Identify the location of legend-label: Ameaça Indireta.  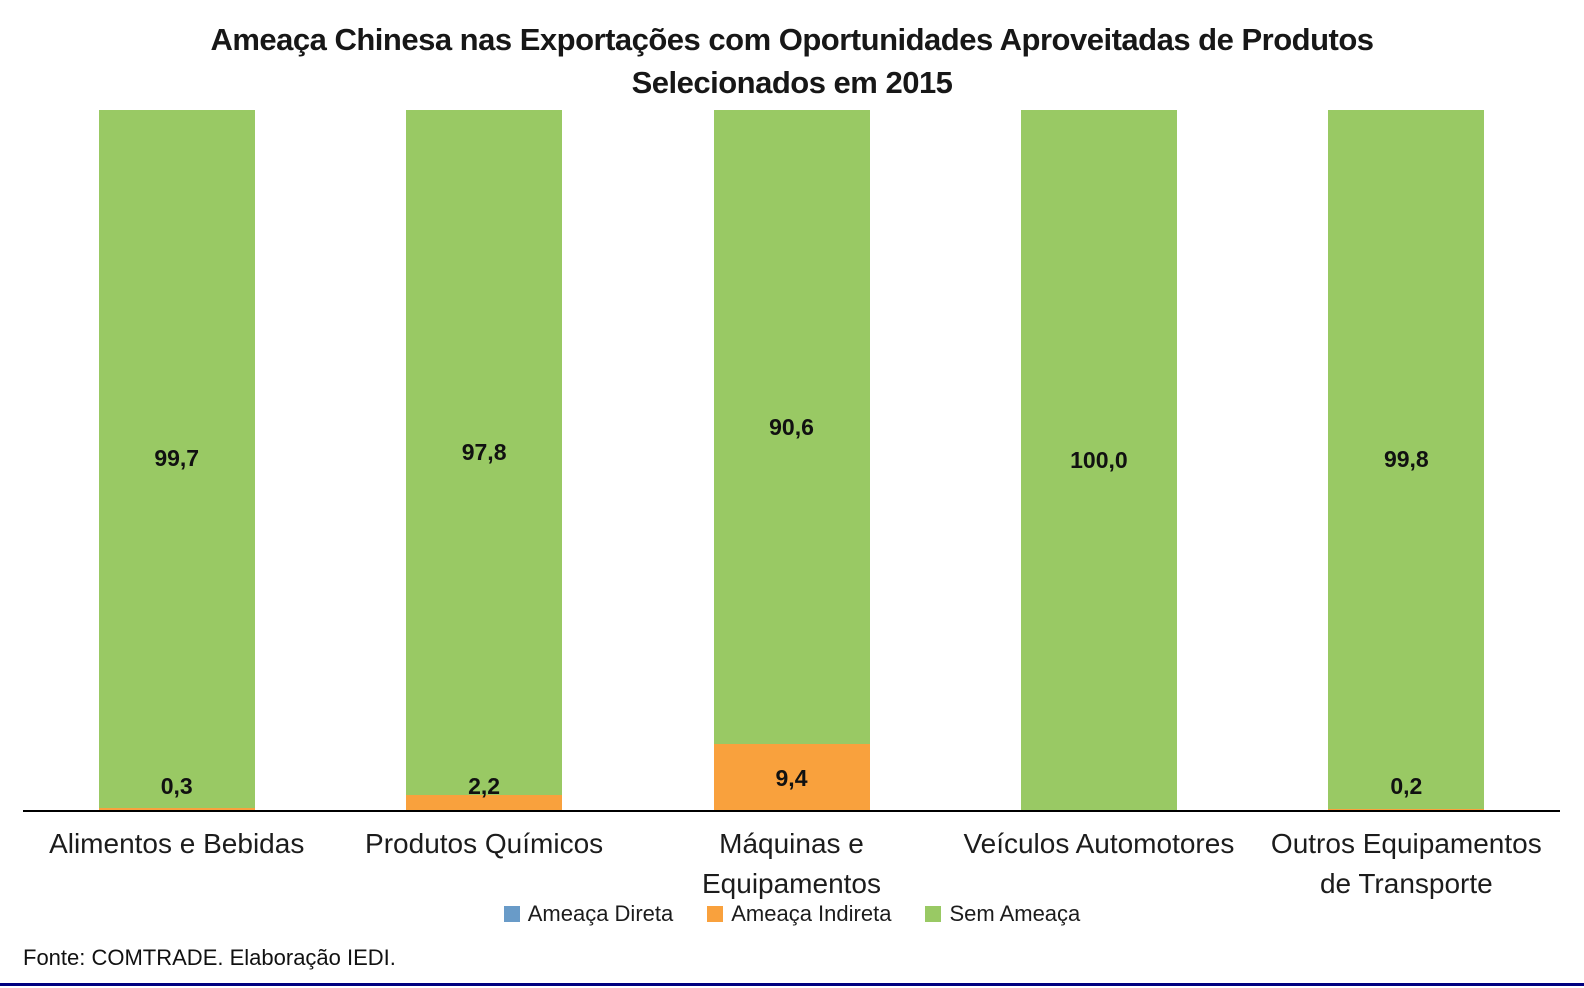
(811, 913).